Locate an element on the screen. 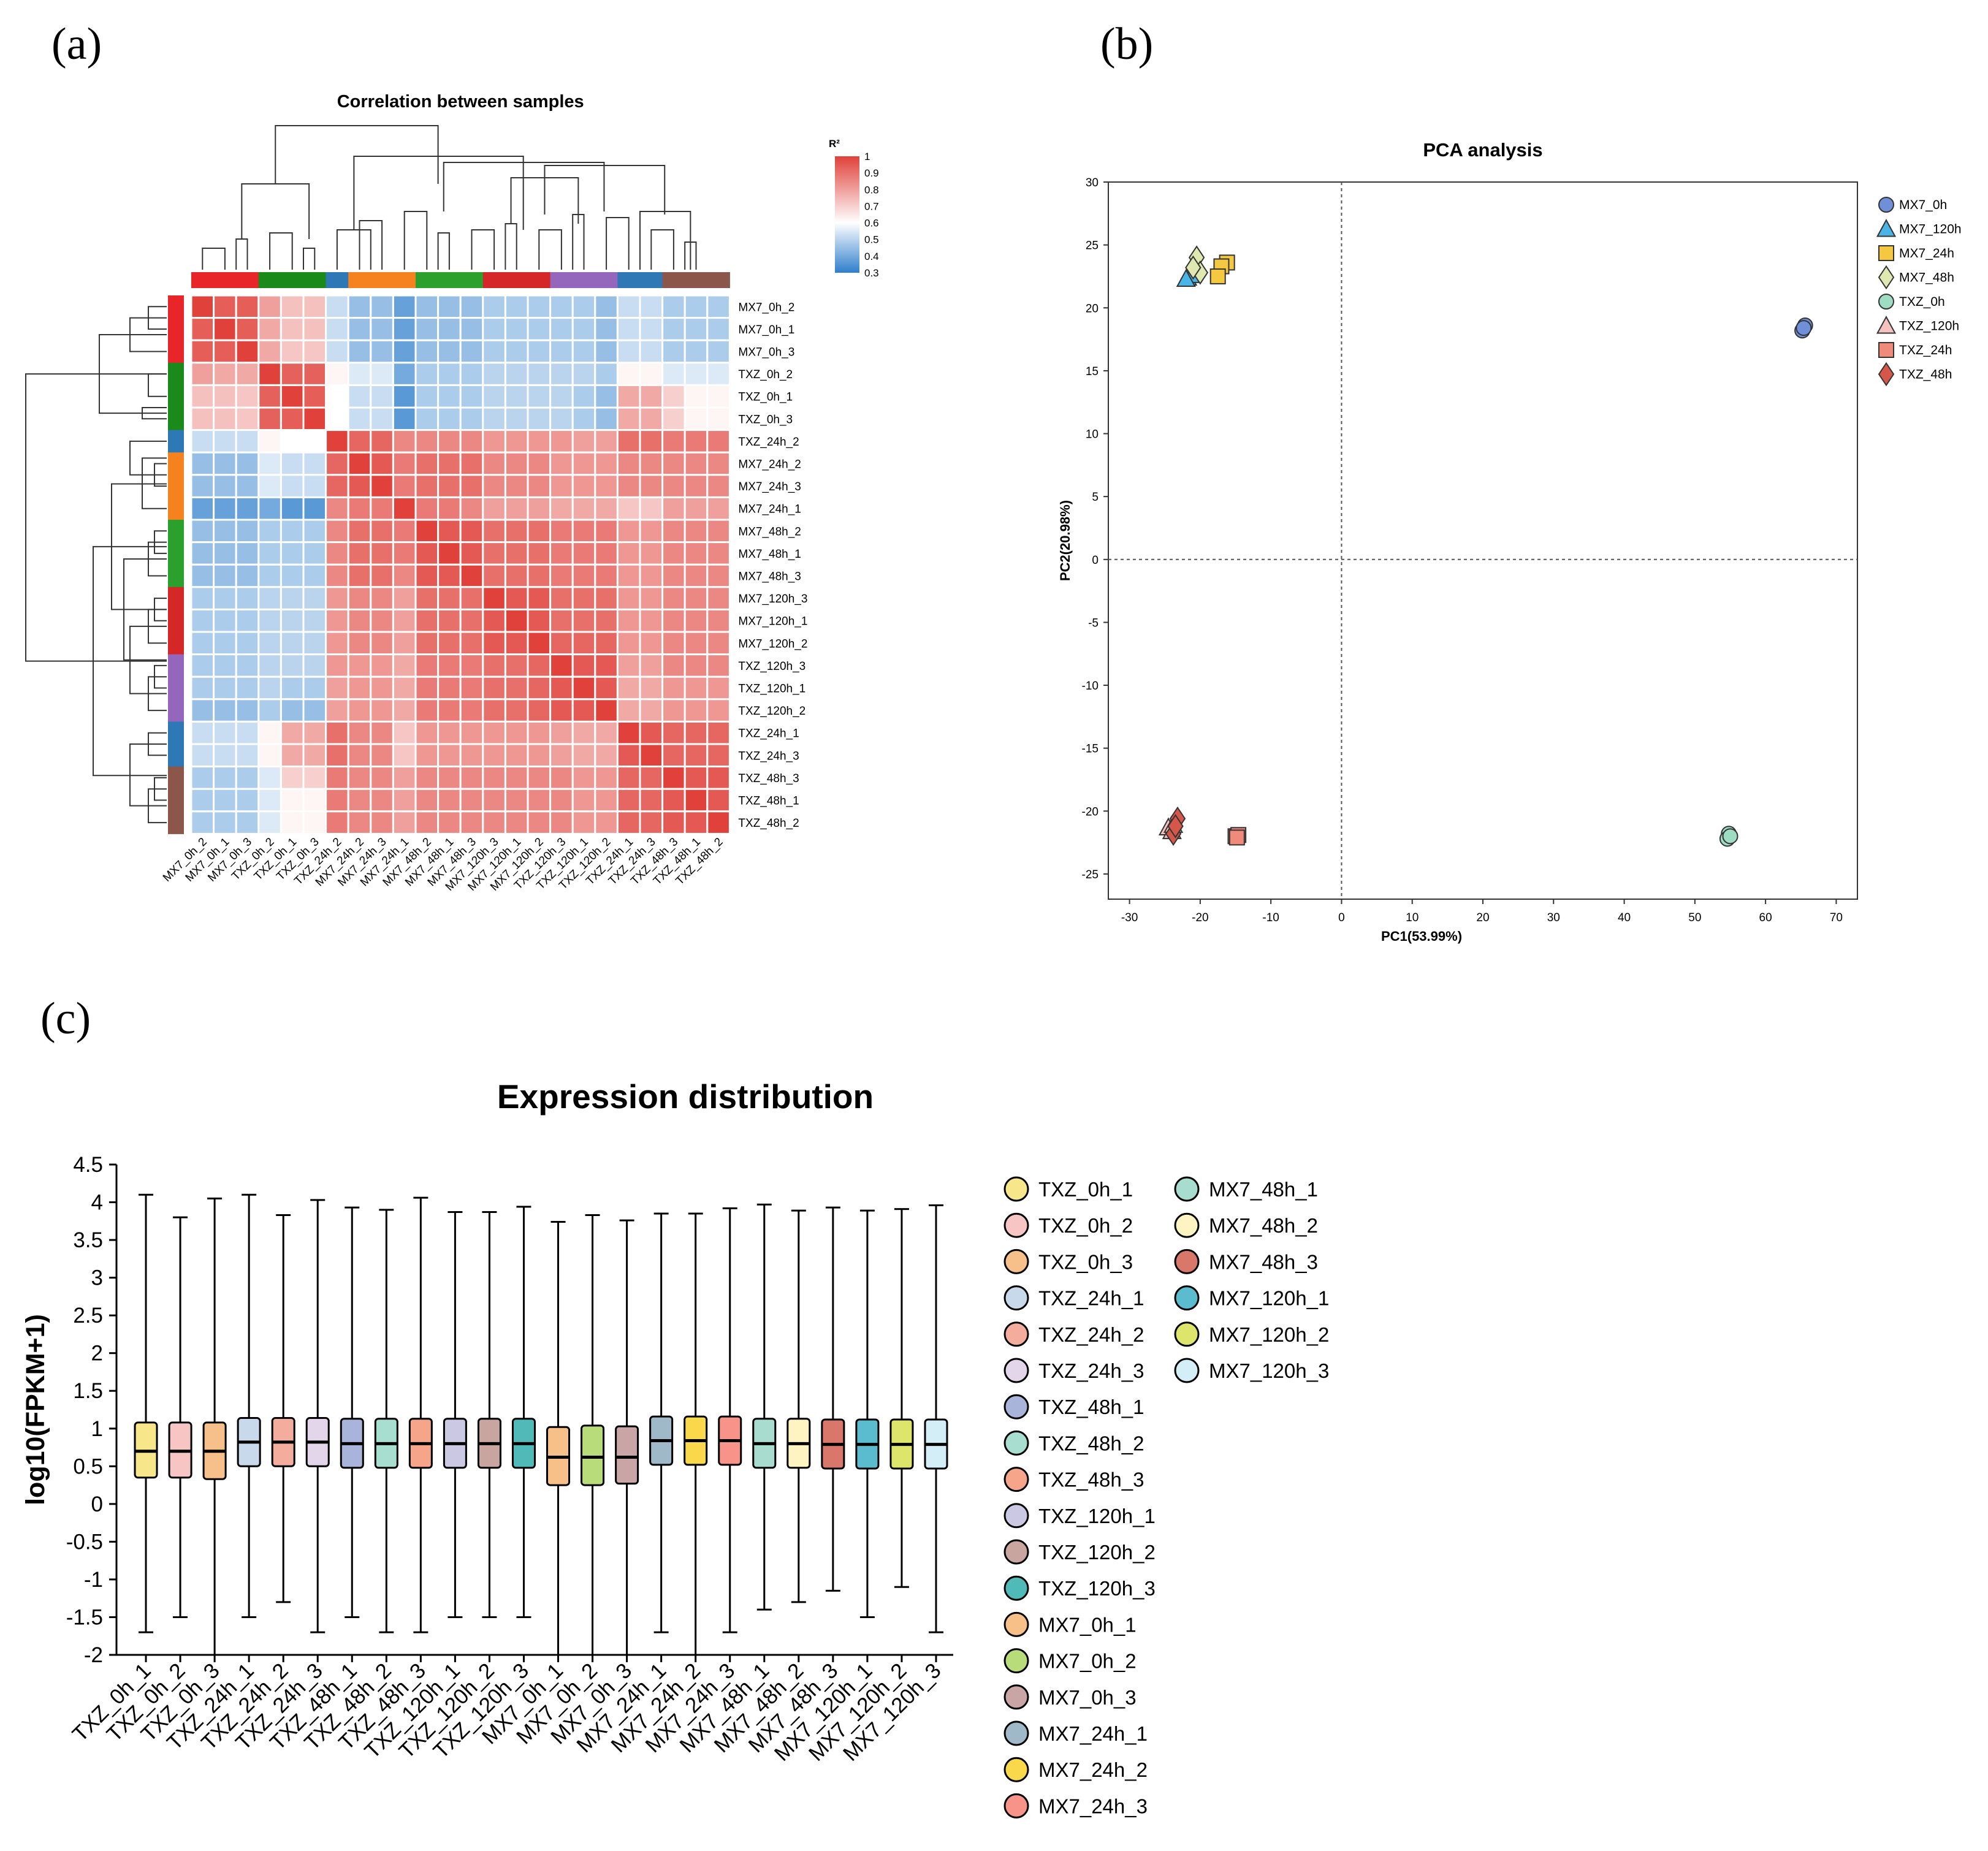 The image size is (1988, 1851). pca-y-tick-label: 15 is located at coordinates (1092, 372).